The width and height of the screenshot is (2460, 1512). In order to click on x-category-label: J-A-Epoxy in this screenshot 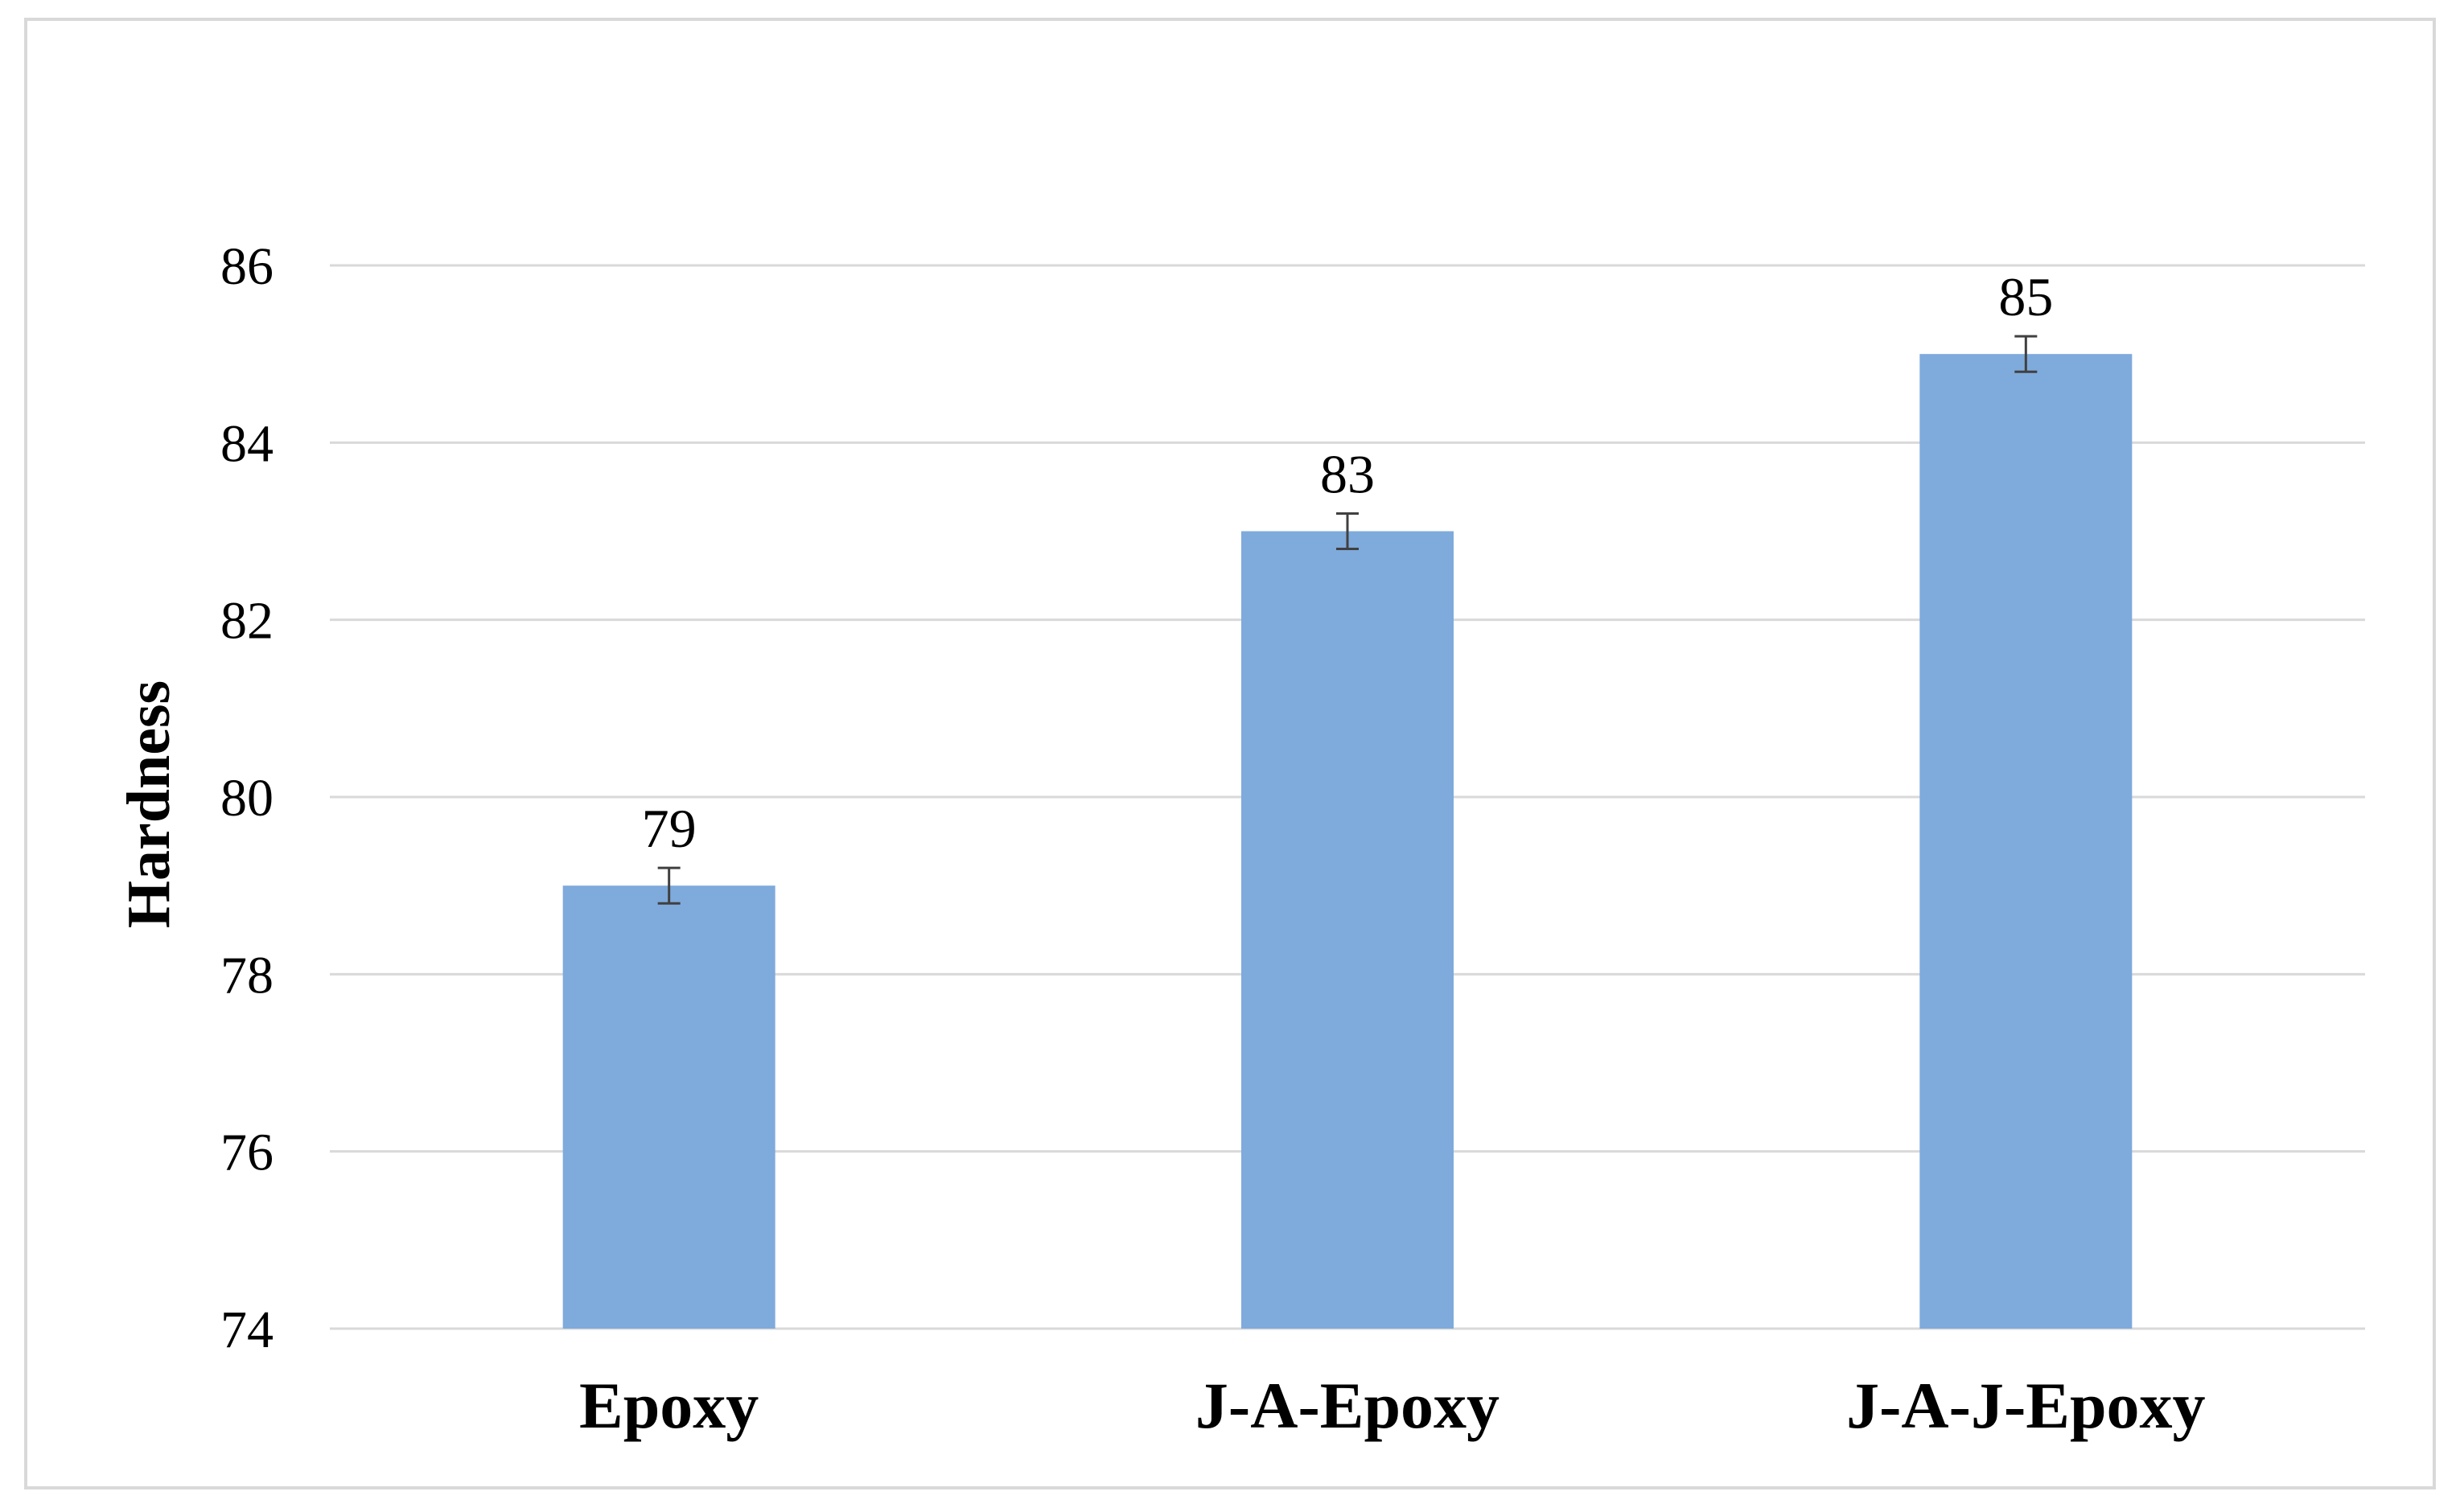, I will do `click(1347, 1406)`.